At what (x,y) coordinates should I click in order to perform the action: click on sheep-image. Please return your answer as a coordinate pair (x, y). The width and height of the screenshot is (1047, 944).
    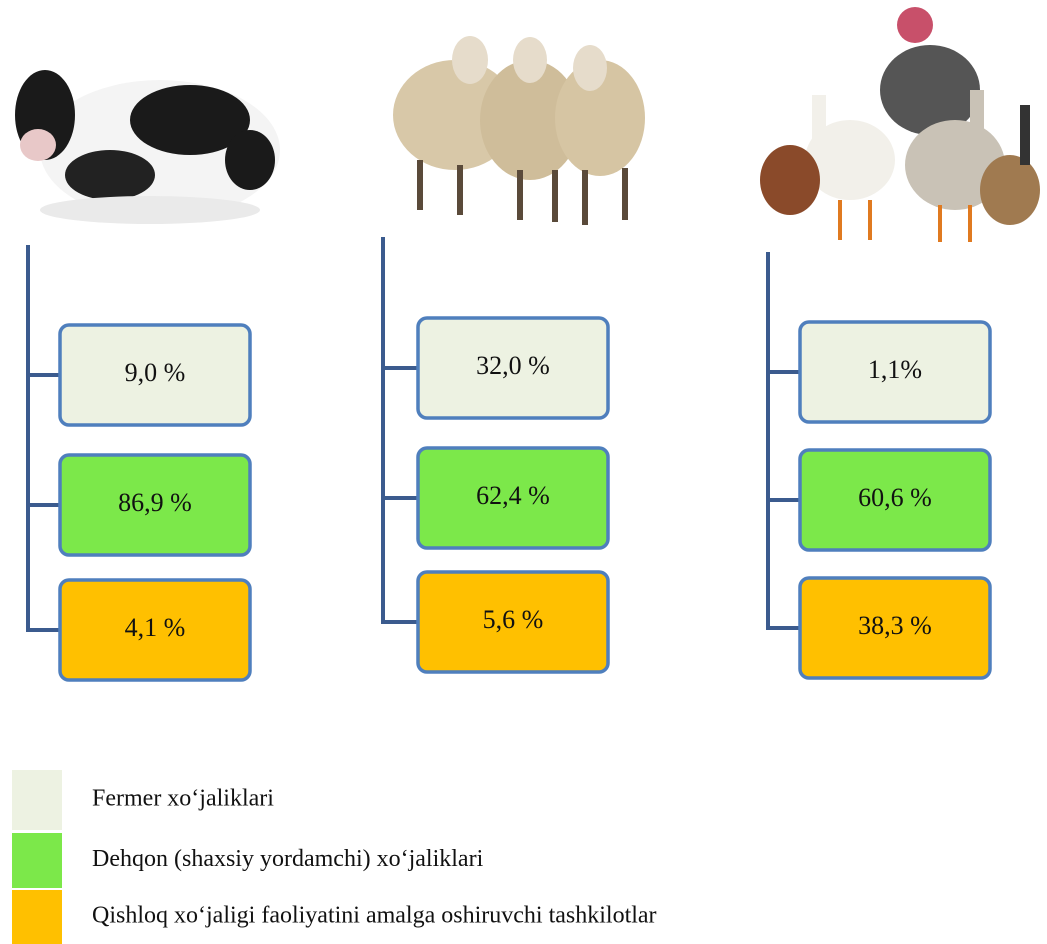
    Looking at the image, I should click on (519, 130).